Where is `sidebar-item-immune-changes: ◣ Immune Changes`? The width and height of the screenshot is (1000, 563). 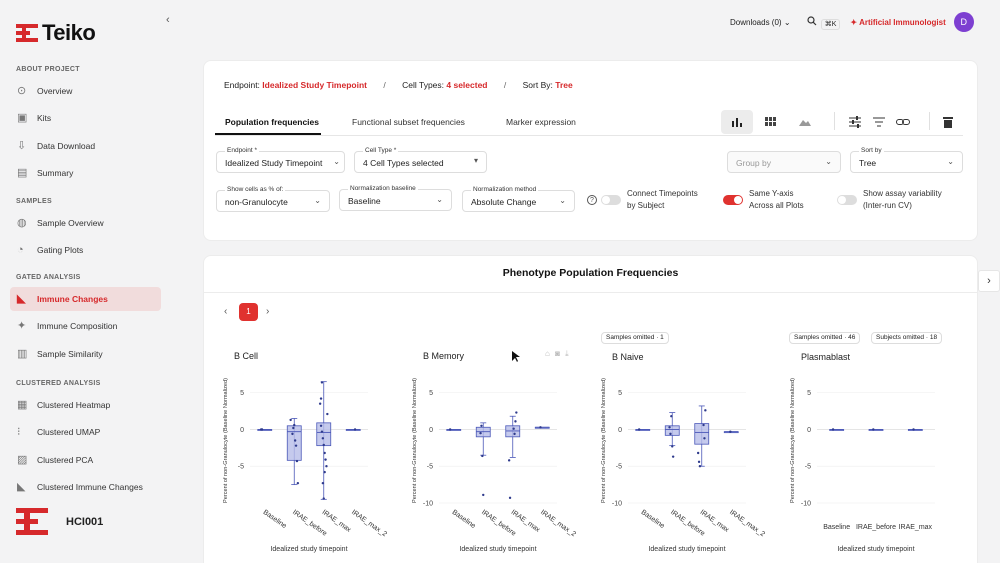 sidebar-item-immune-changes: ◣ Immune Changes is located at coordinates (85, 299).